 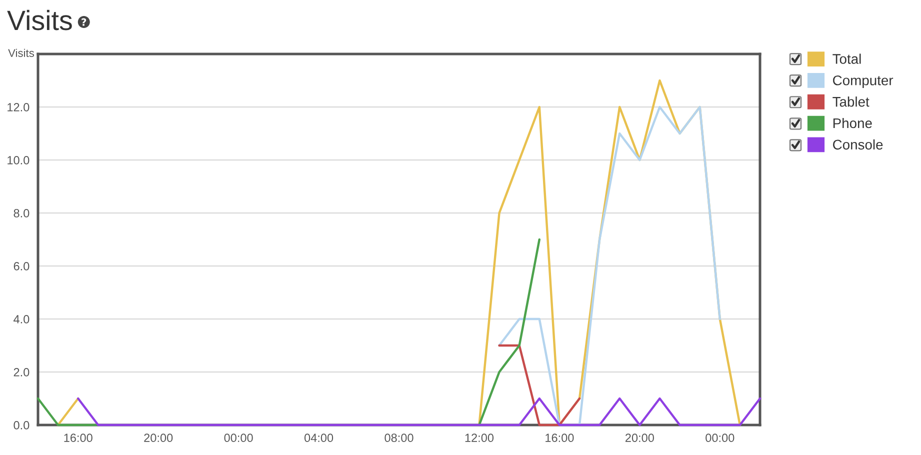 I want to click on y-tick-label: 10.0, so click(x=19, y=160).